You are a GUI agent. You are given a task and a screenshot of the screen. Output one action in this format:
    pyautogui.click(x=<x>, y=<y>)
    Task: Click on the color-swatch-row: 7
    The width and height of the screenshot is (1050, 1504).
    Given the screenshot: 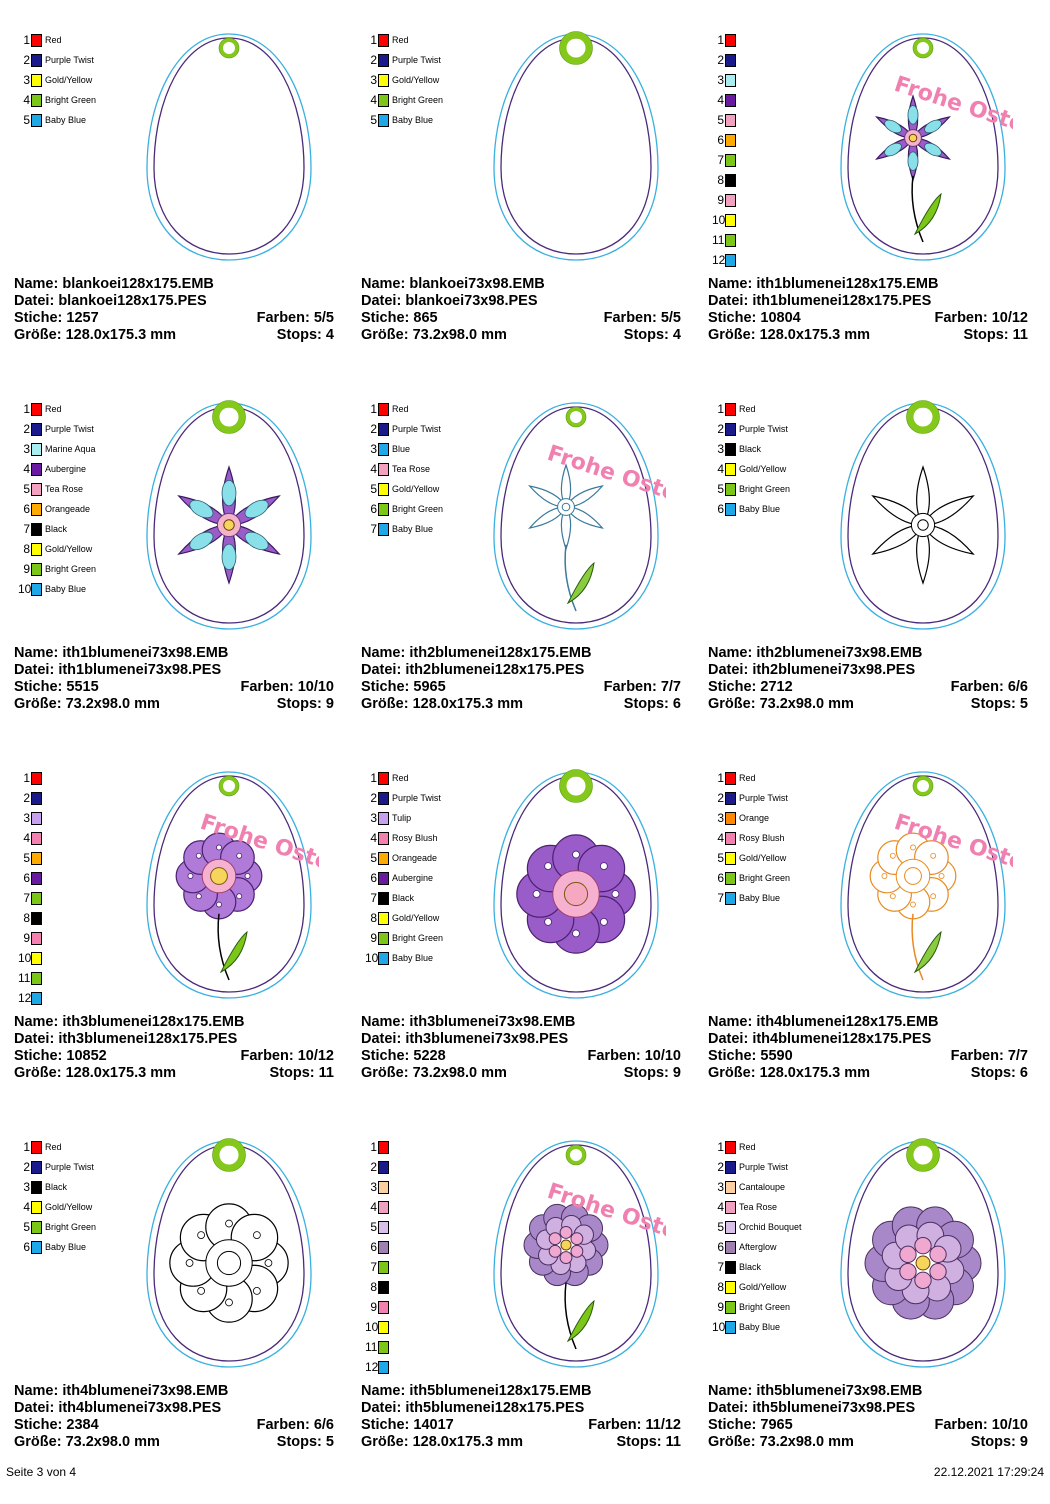 What is the action you would take?
    pyautogui.click(x=420, y=1267)
    